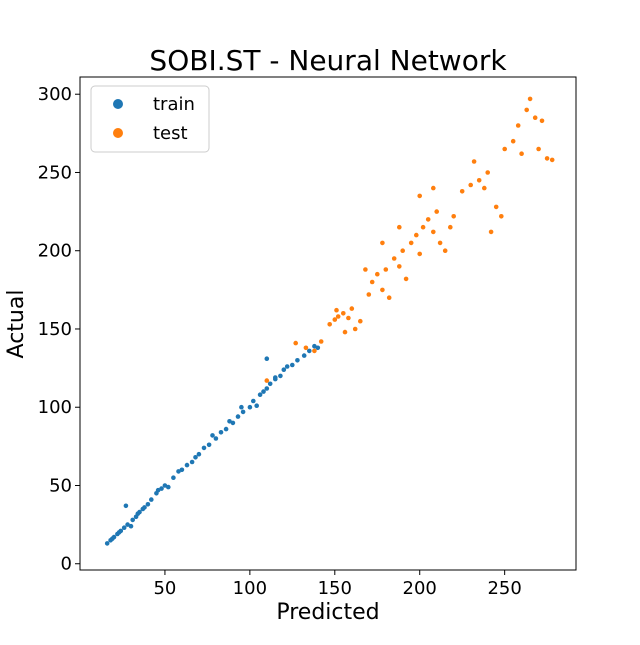 The width and height of the screenshot is (640, 645). What do you see at coordinates (170, 133) in the screenshot?
I see `legend-label-test: test` at bounding box center [170, 133].